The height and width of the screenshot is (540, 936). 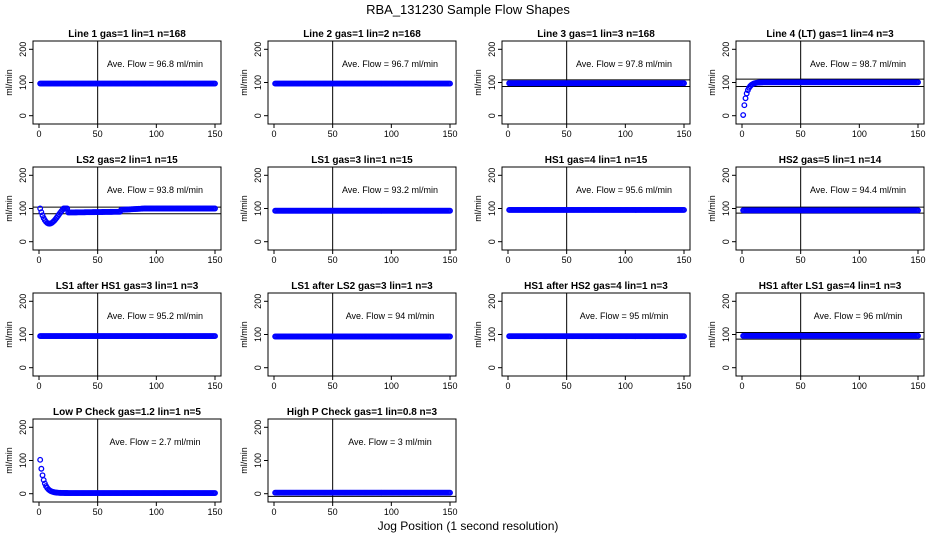 I want to click on panel-title: HS1 gas=4 lin=1 n=15, so click(x=596, y=160).